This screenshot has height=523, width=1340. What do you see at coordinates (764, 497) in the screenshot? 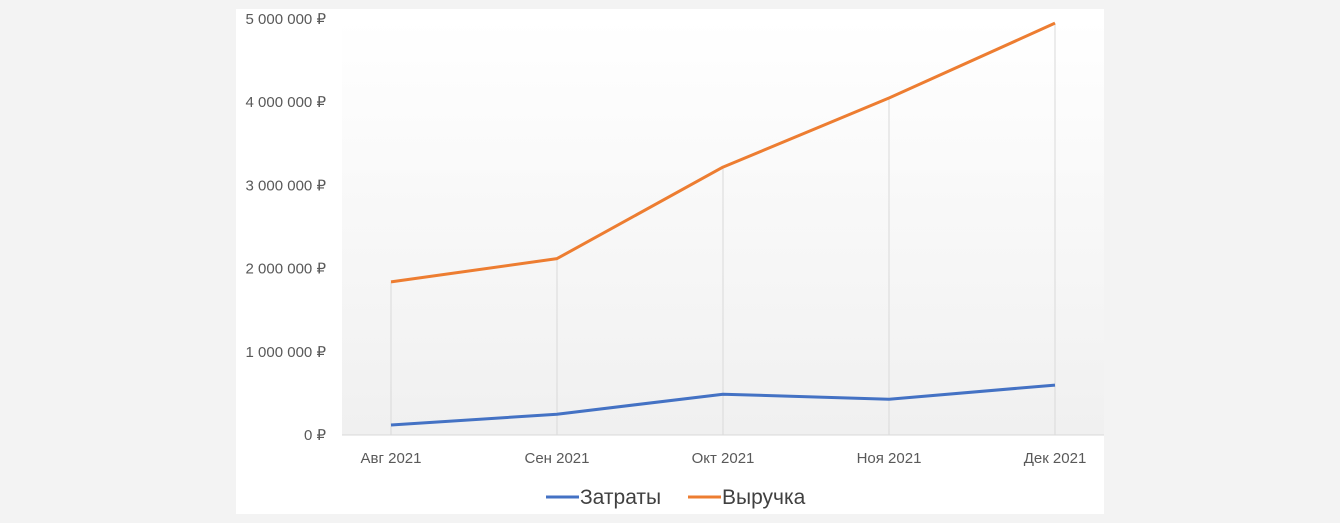
I see `legend-label: Выручка` at bounding box center [764, 497].